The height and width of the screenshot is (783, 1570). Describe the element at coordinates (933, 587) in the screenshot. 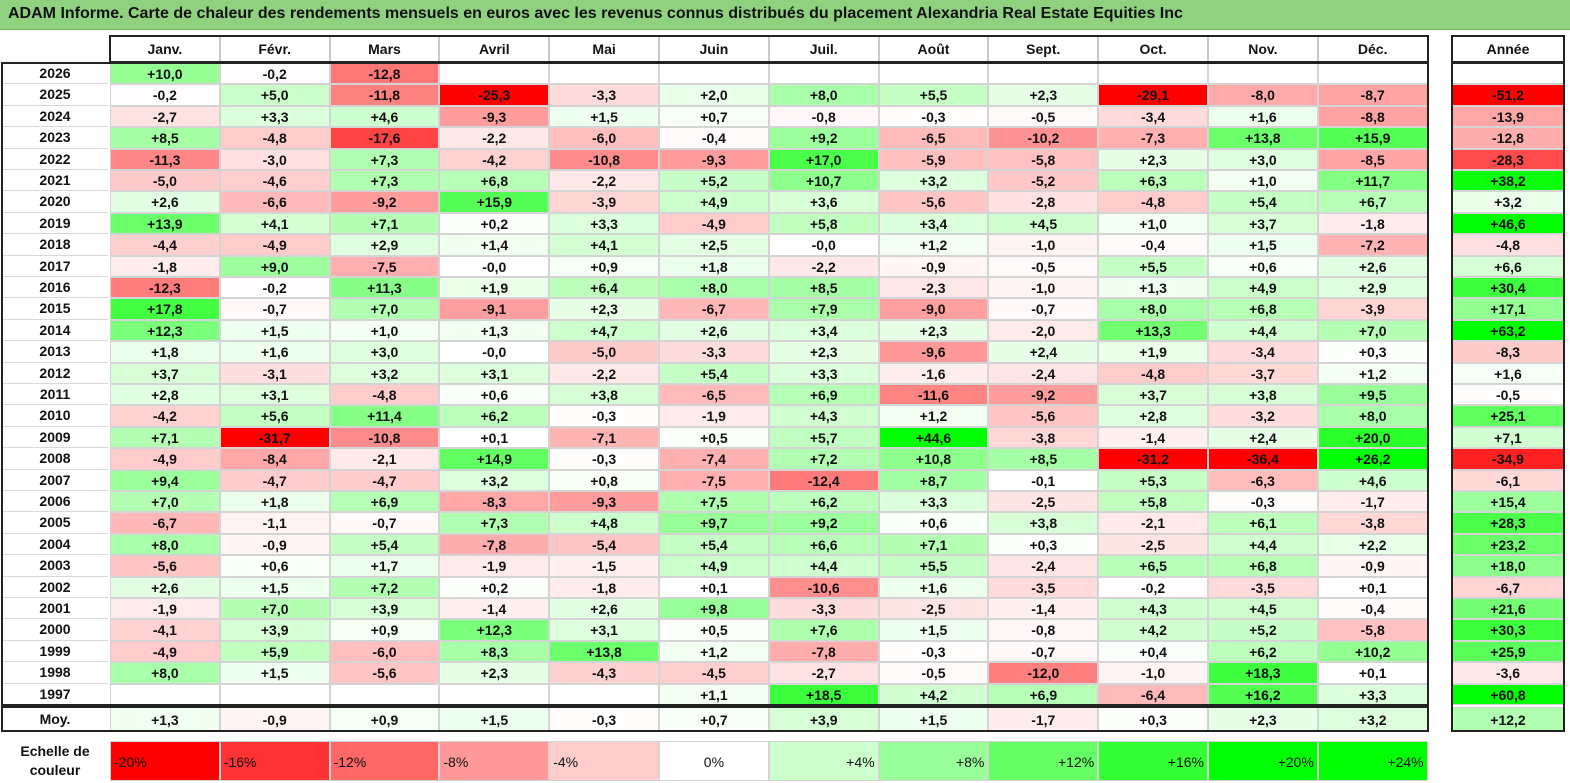

I see `heatmap-cell: +1,6` at that location.